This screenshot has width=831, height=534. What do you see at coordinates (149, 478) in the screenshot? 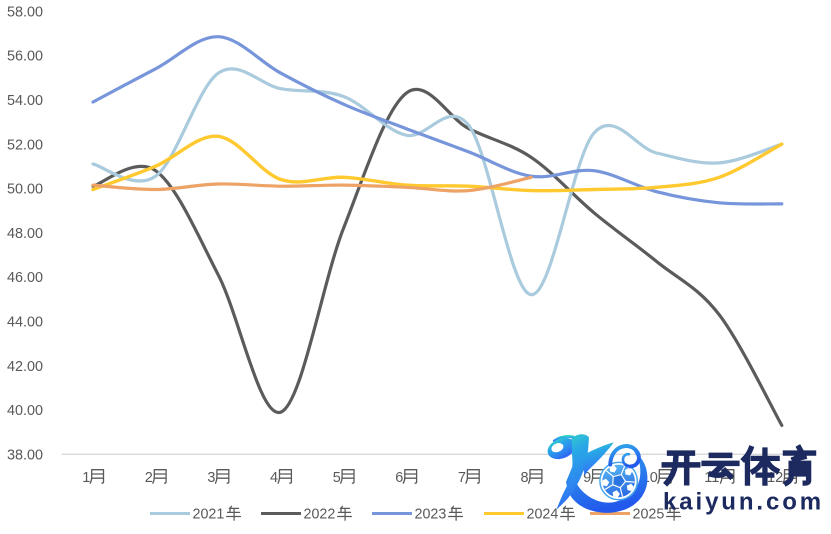
I see `svg-text: 2` at bounding box center [149, 478].